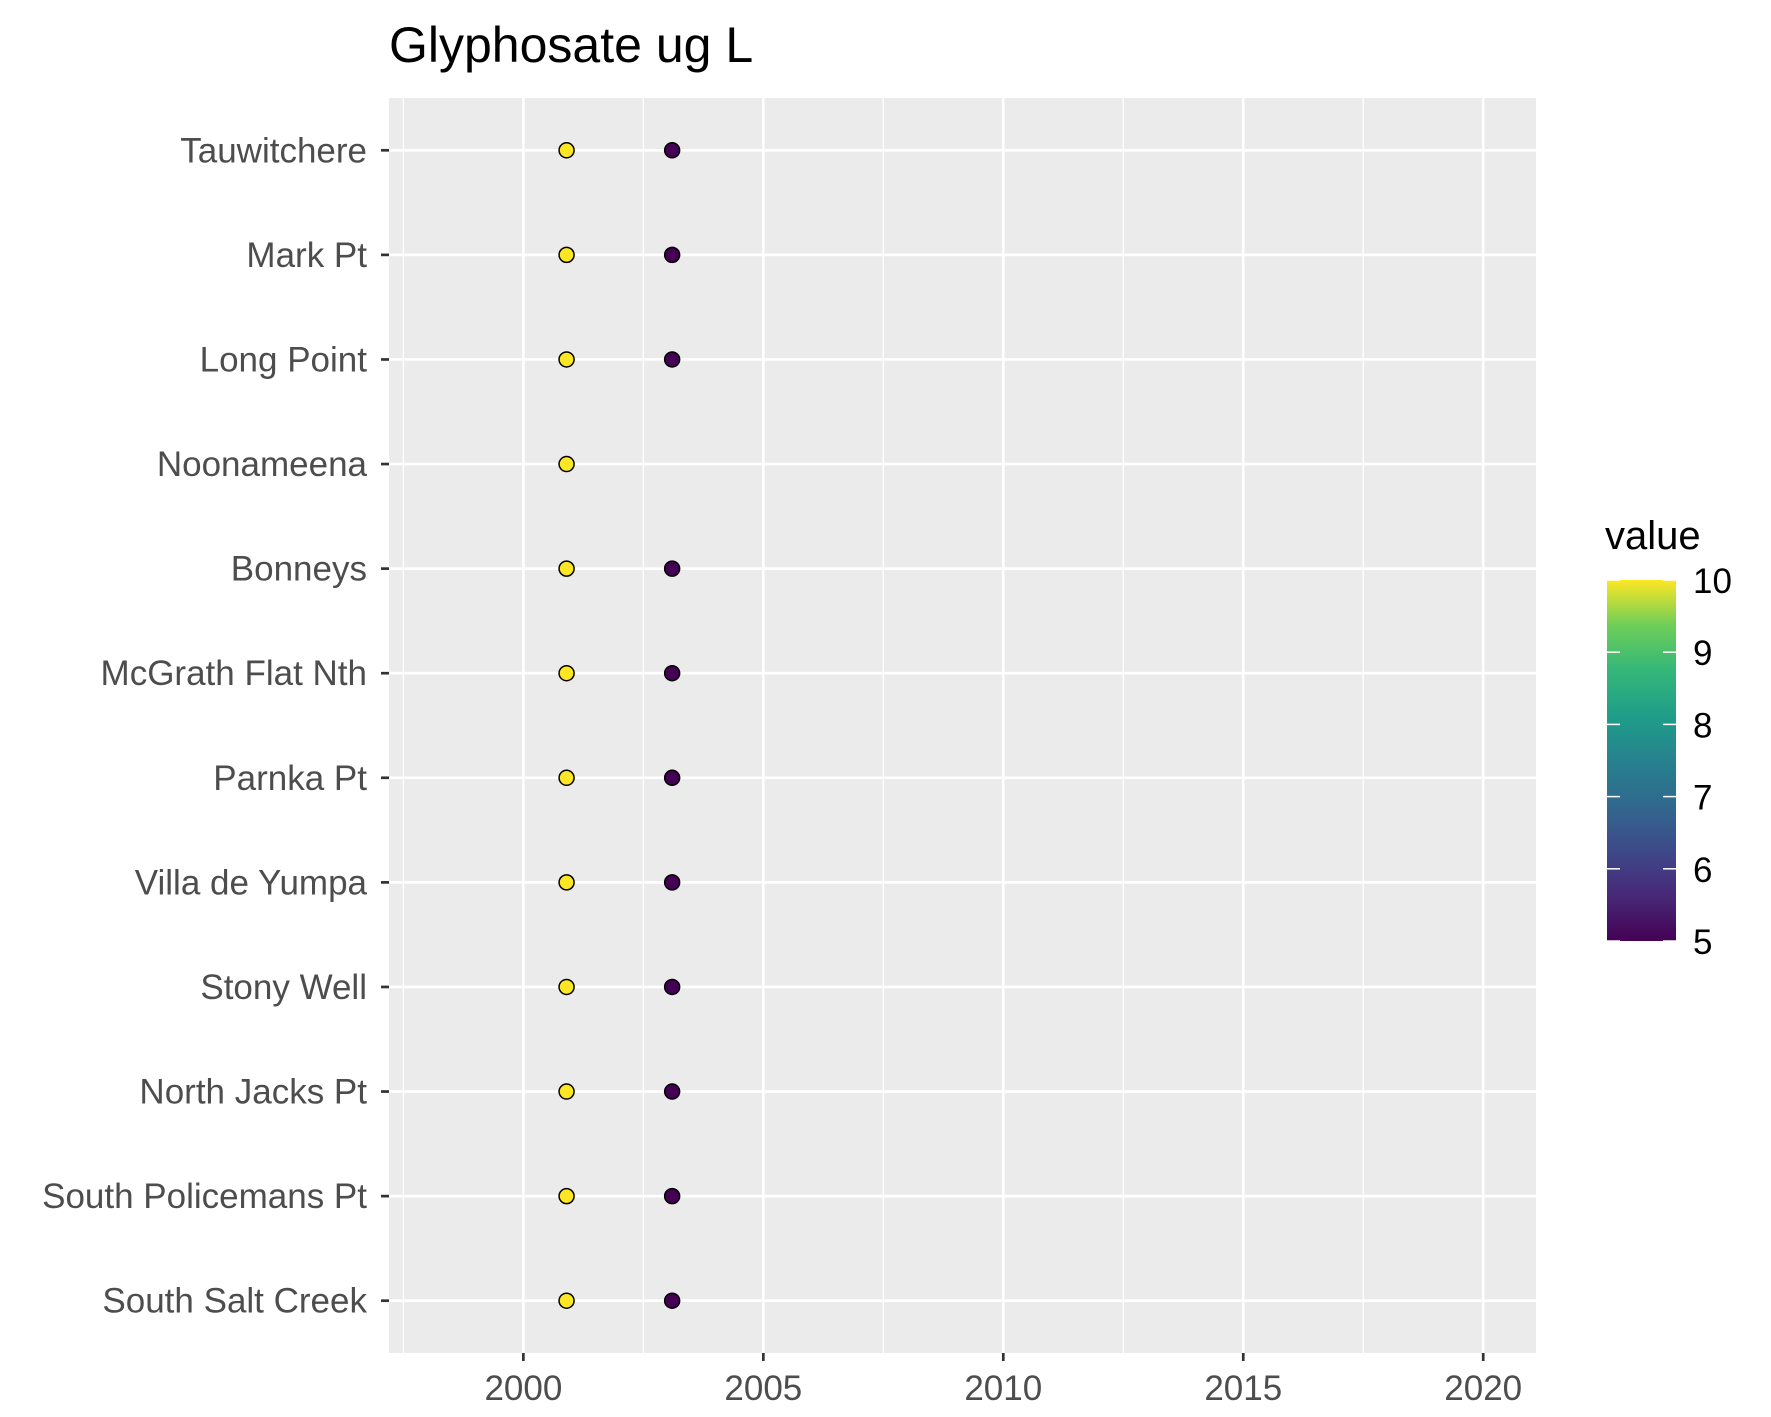 This screenshot has width=1771, height=1417. Describe the element at coordinates (290, 778) in the screenshot. I see `y-tick-label: Parnka Pt` at that location.